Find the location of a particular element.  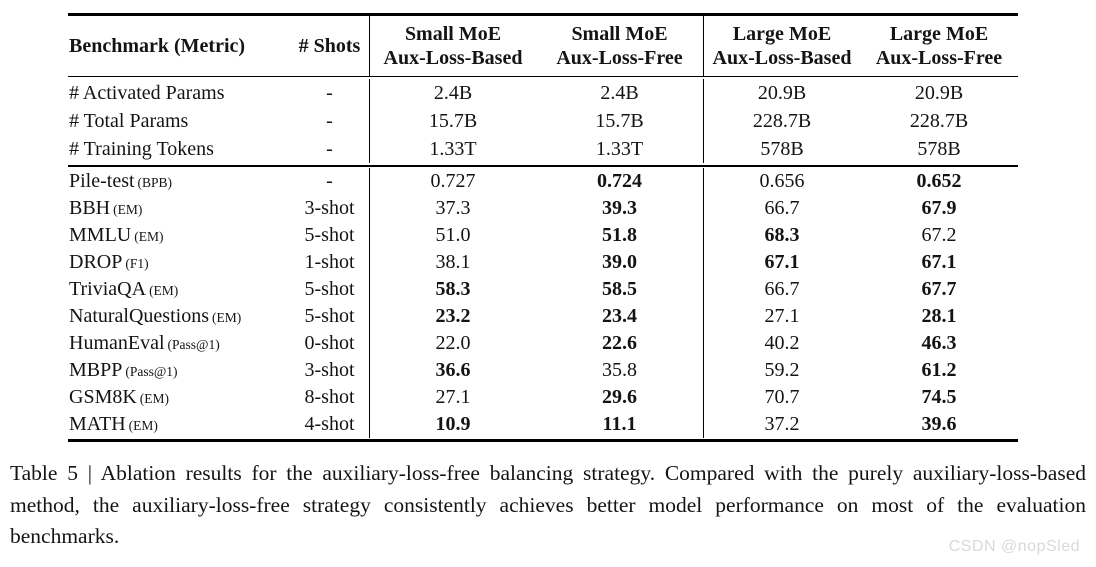

value-cell: 58.3 is located at coordinates (453, 289).